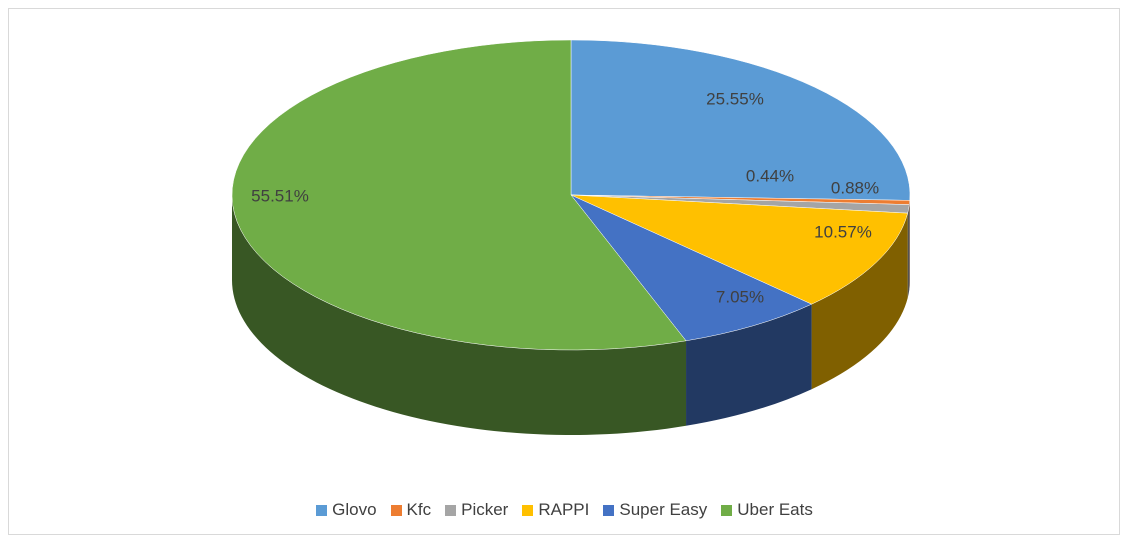 This screenshot has width=1129, height=543. Describe the element at coordinates (855, 187) in the screenshot. I see `data-label: 0.88%` at that location.